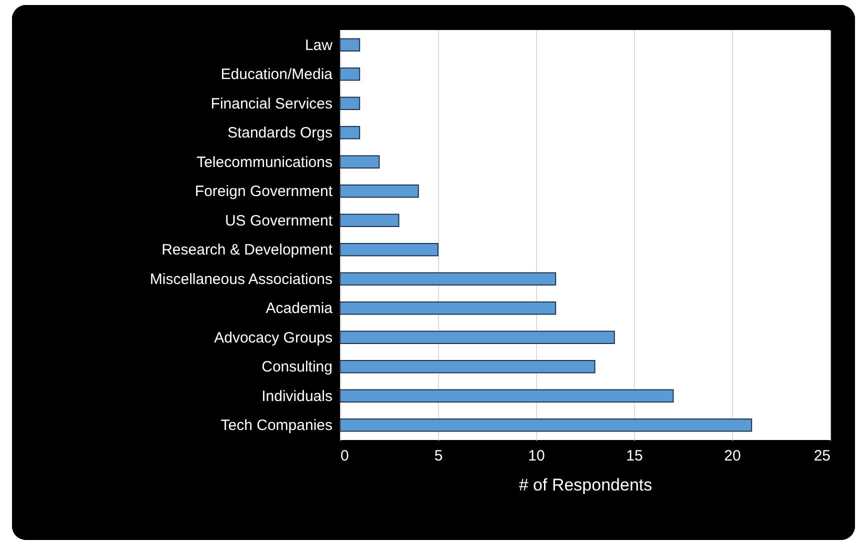 This screenshot has width=860, height=544. Describe the element at coordinates (273, 337) in the screenshot. I see `y-tick-label: Advocacy Groups` at that location.